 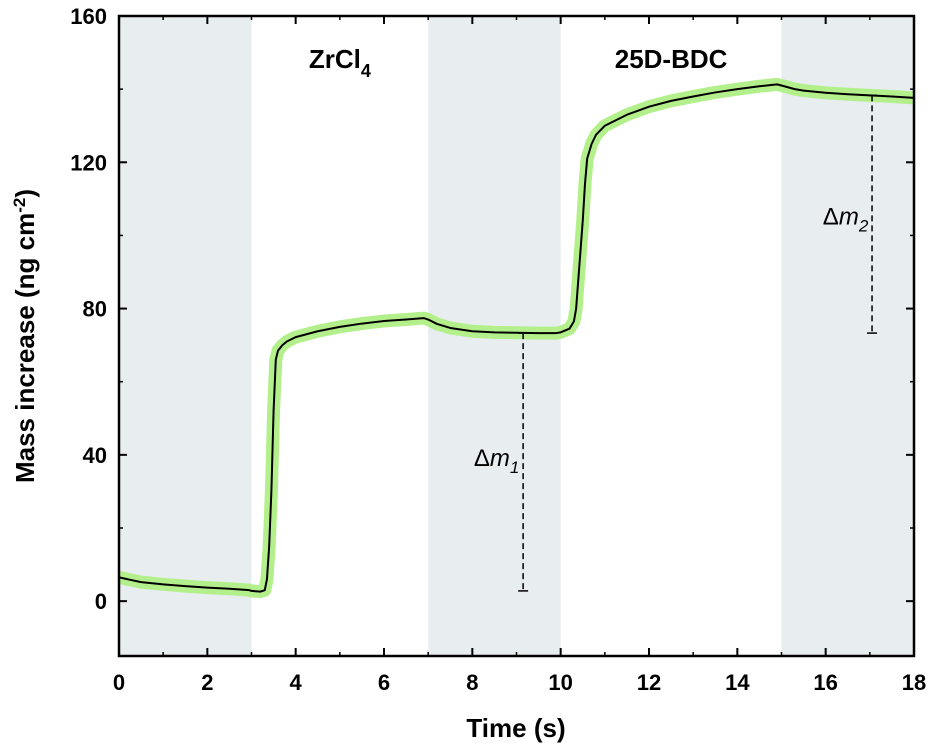 What do you see at coordinates (914, 682) in the screenshot?
I see `x-tick-label: 18` at bounding box center [914, 682].